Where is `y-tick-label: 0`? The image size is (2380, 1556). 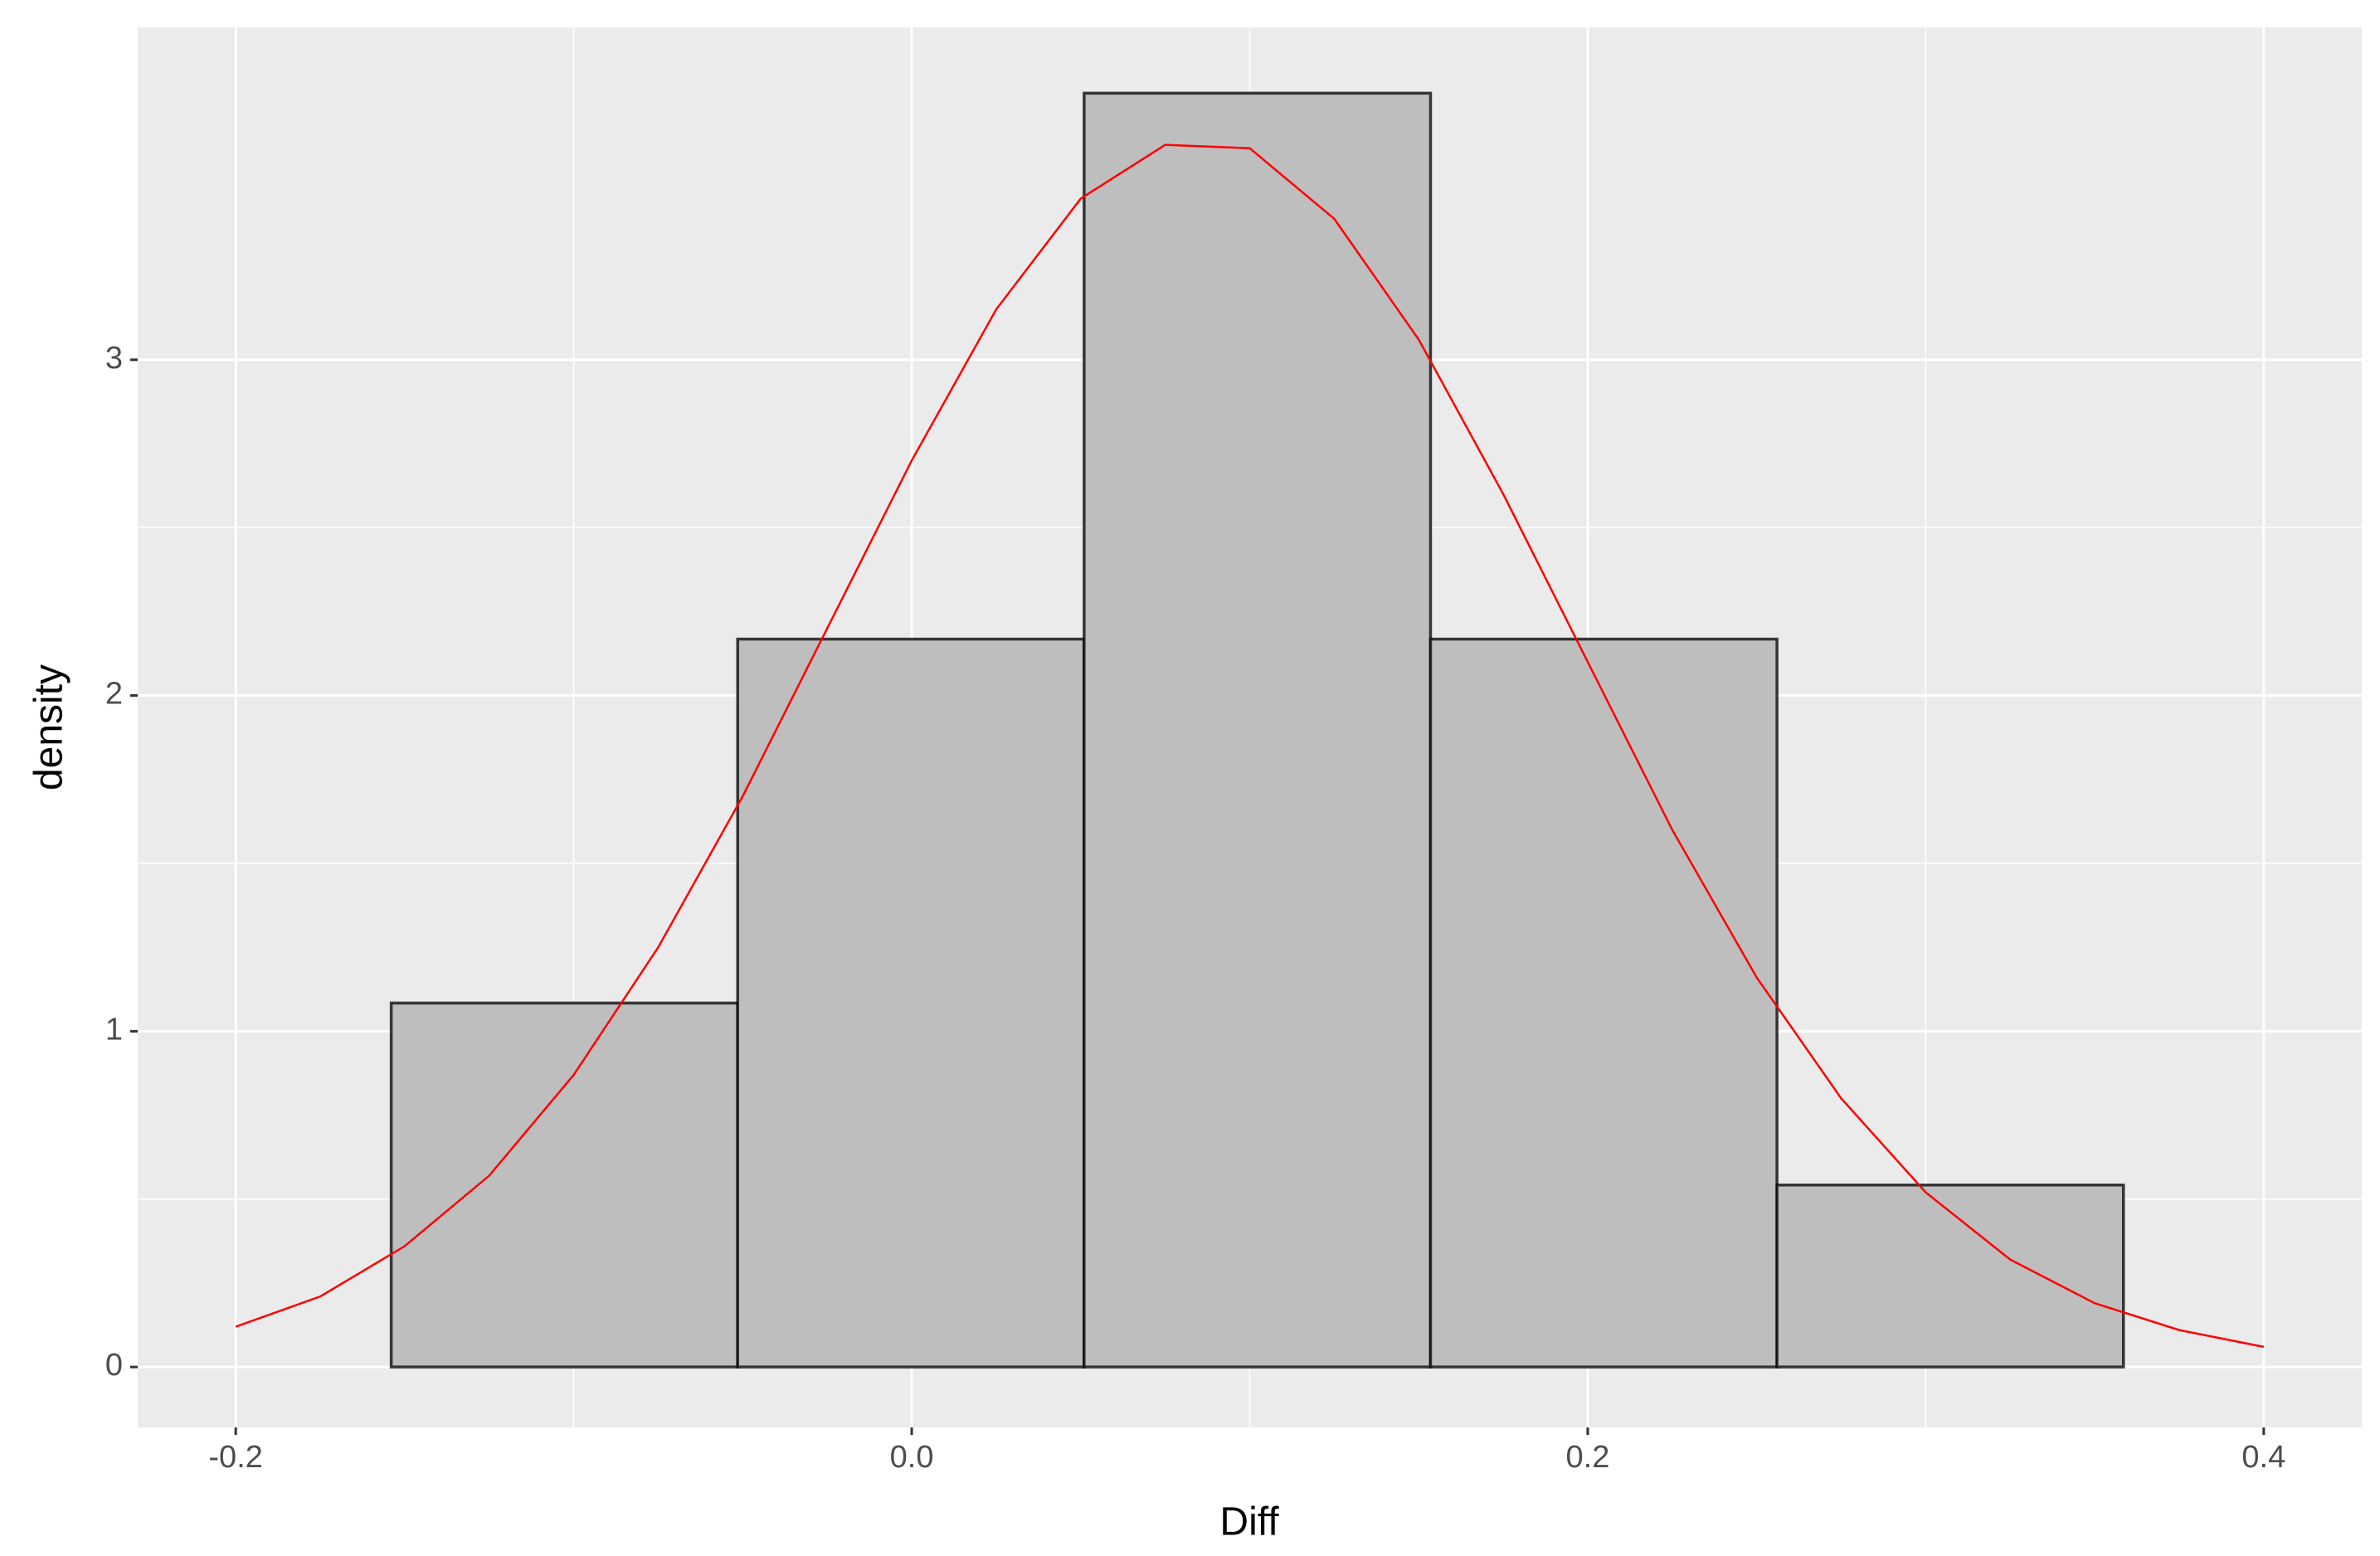 y-tick-label: 0 is located at coordinates (114, 1365).